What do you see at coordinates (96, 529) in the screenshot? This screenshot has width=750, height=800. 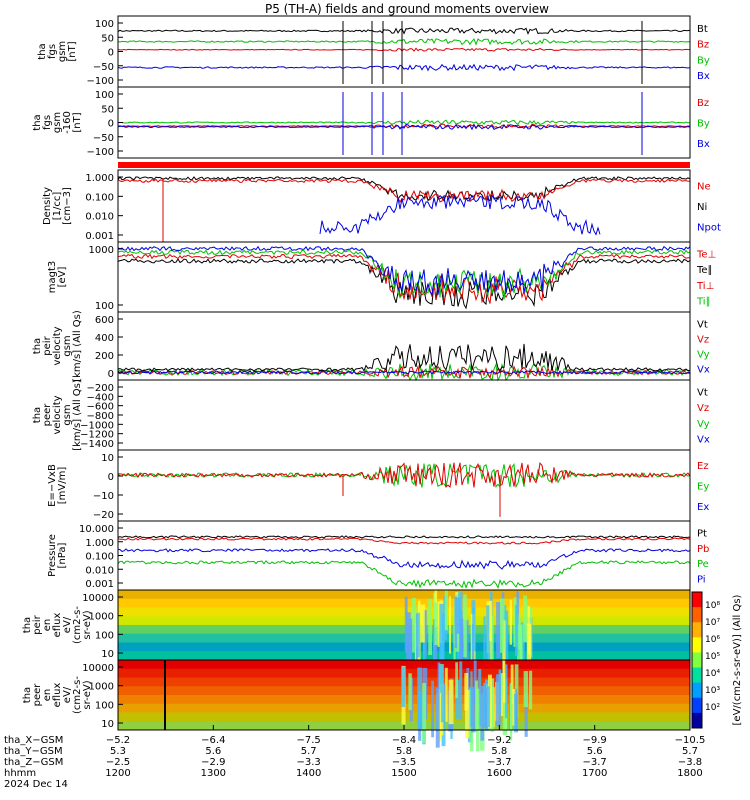 I see `y-tick-label: 10.000` at bounding box center [96, 529].